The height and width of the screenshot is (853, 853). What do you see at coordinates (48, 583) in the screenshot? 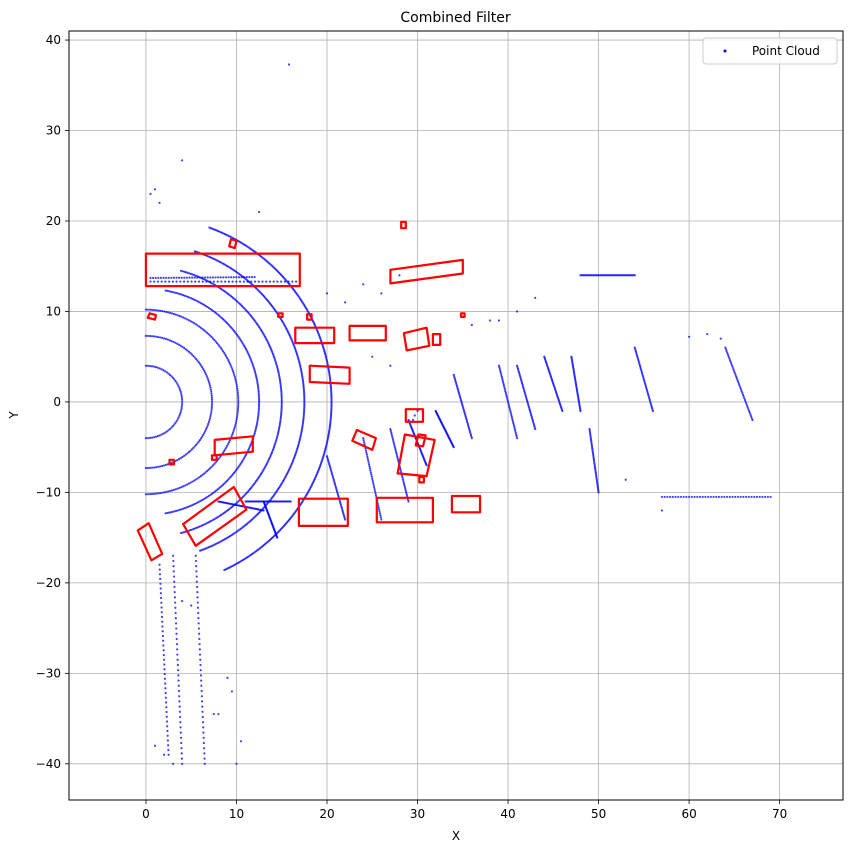
I see `y-tick-label: −20` at bounding box center [48, 583].